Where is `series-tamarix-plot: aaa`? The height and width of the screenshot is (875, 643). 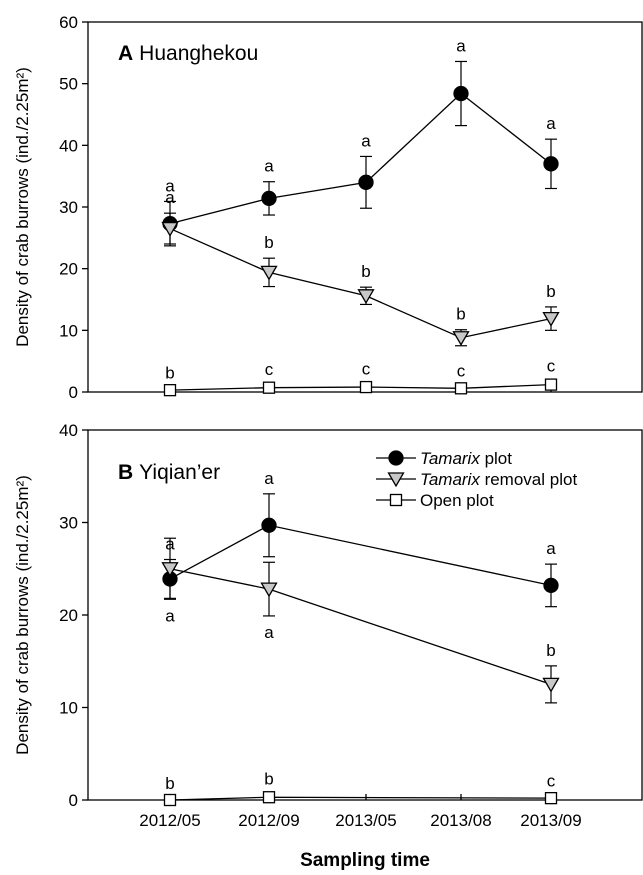
series-tamarix-plot: aaa is located at coordinates (360, 538).